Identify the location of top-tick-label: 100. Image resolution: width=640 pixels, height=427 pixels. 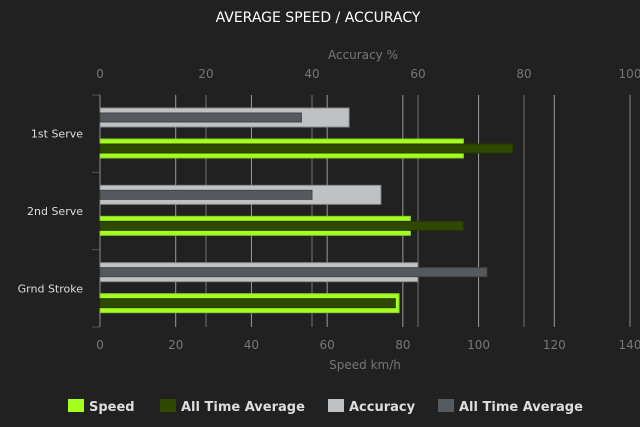
(629, 74).